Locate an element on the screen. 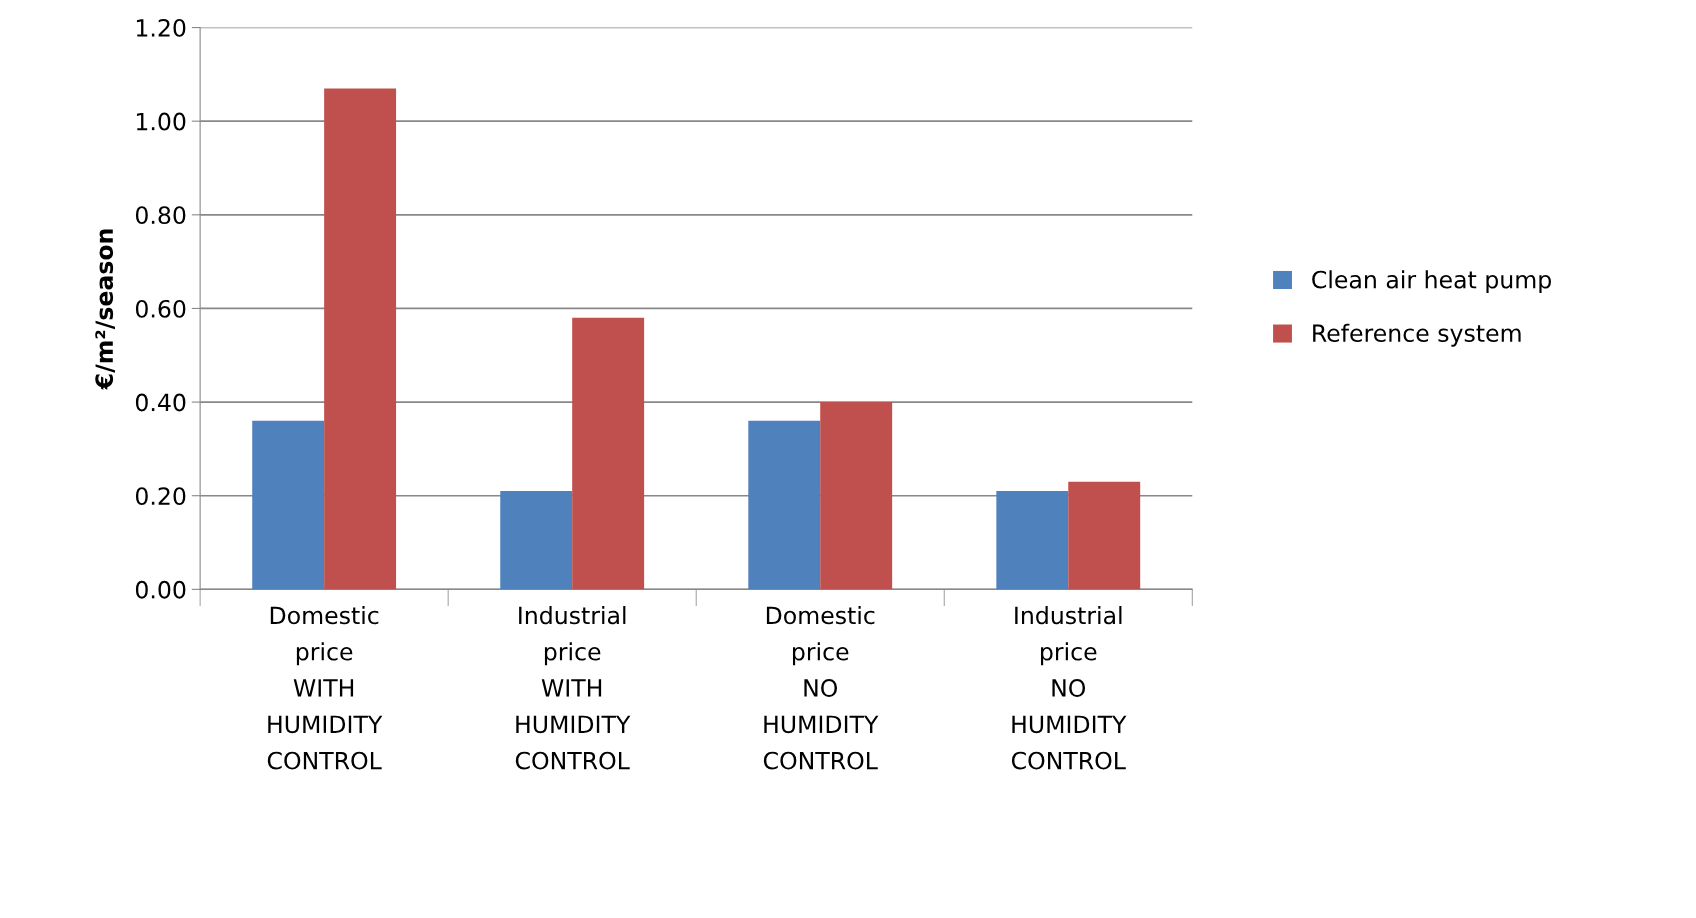 The image size is (1696, 918). y-tick-label: 0.80 is located at coordinates (160, 215).